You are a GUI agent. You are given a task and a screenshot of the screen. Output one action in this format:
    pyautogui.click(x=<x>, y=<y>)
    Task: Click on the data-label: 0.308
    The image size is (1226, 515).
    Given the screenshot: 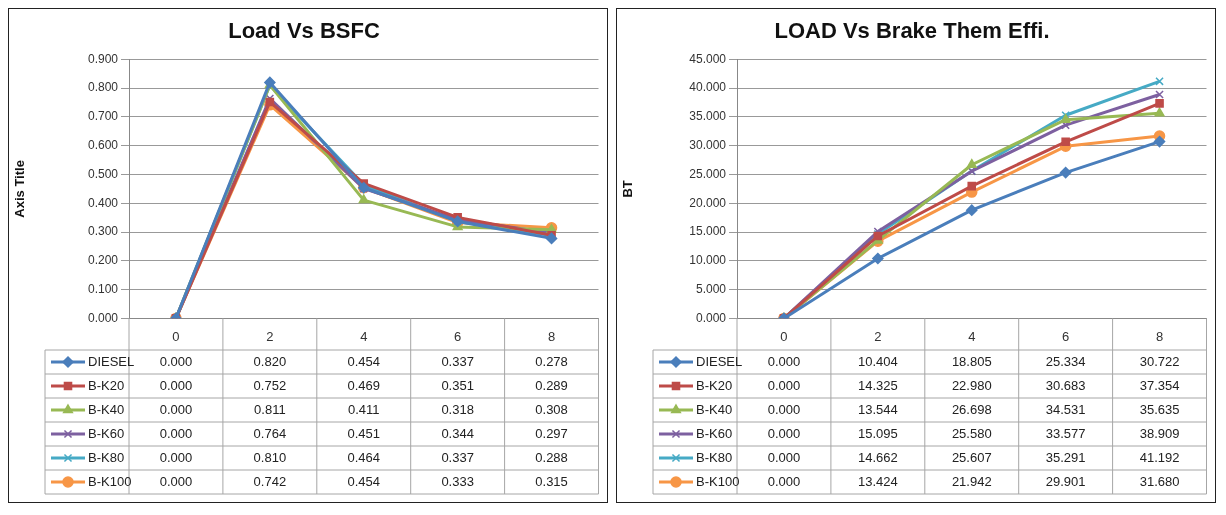 What is the action you would take?
    pyautogui.click(x=551, y=409)
    